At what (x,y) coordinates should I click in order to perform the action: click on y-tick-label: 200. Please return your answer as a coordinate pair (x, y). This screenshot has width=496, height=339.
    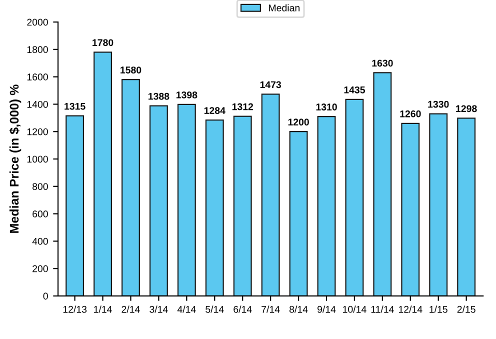
    Looking at the image, I should click on (40, 268).